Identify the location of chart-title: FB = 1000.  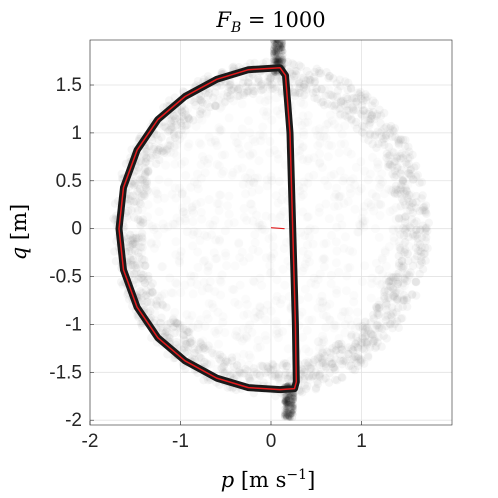
(270, 22).